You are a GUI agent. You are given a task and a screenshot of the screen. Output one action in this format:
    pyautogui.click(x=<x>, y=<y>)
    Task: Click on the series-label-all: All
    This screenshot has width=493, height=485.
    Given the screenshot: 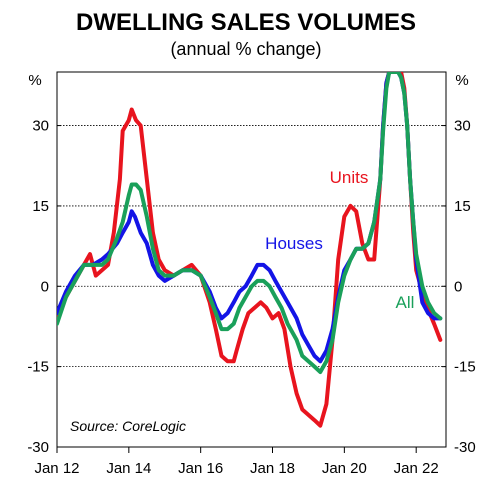 What is the action you would take?
    pyautogui.click(x=405, y=302)
    